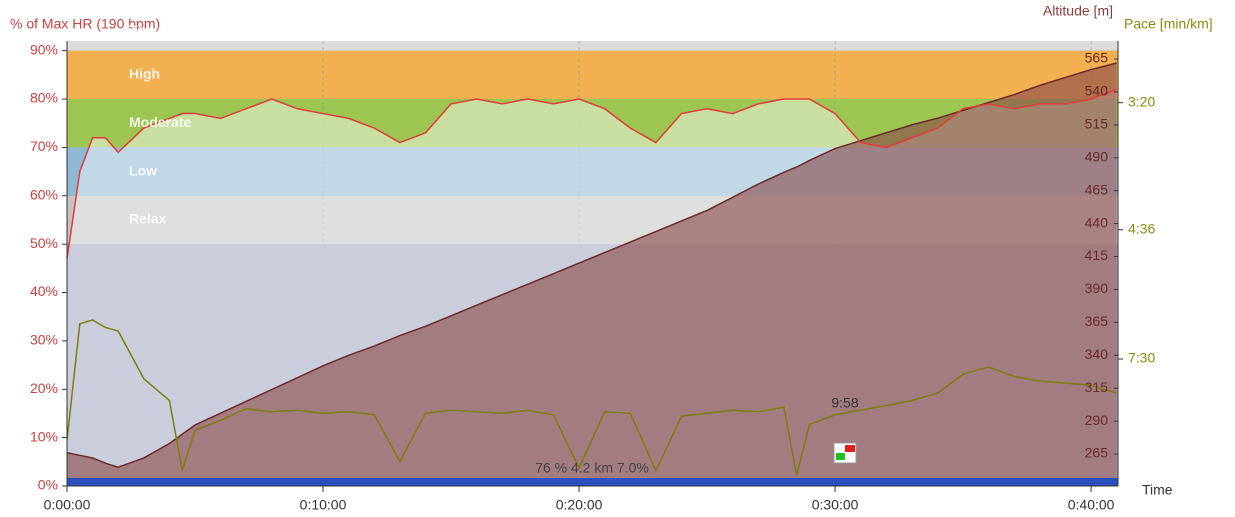 This screenshot has height=517, width=1235. What do you see at coordinates (1097, 222) in the screenshot?
I see `y2-tick-label: 440` at bounding box center [1097, 222].